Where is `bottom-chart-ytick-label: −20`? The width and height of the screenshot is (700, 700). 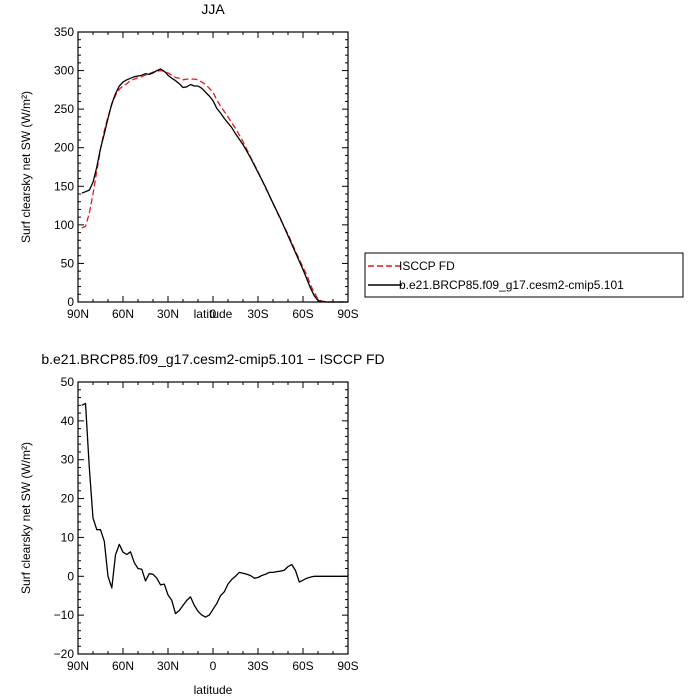 bottom-chart-ytick-label: −20 is located at coordinates (64, 654).